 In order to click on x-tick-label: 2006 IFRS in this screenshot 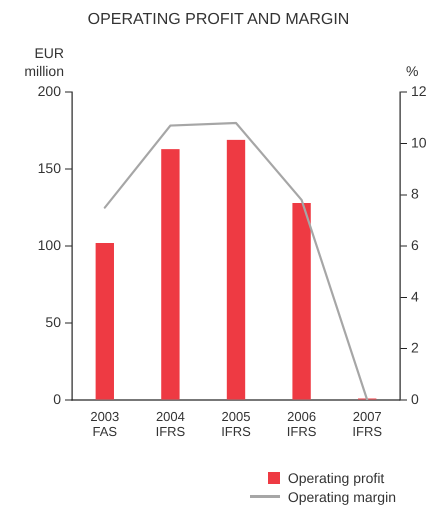, I will do `click(301, 424)`.